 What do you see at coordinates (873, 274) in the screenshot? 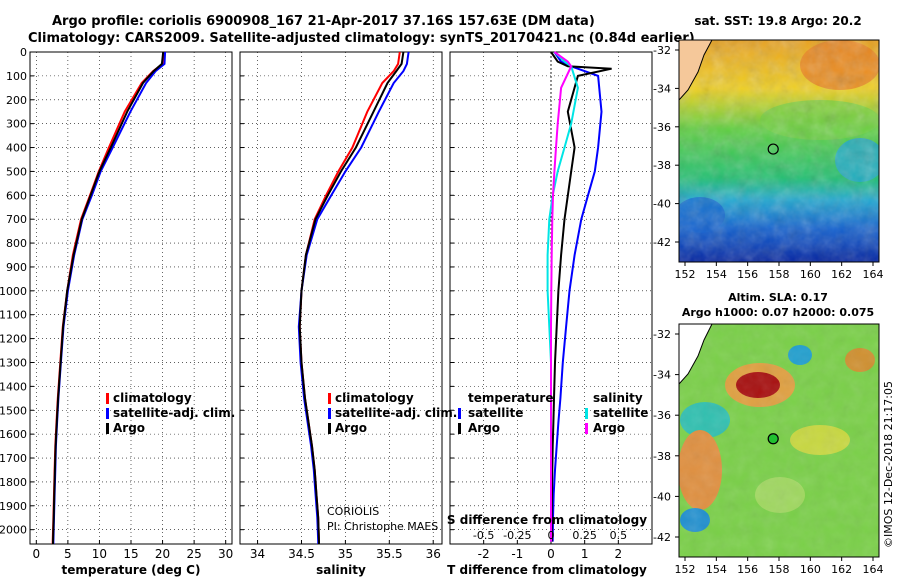
I see `lon-tick-label: 164` at bounding box center [873, 274].